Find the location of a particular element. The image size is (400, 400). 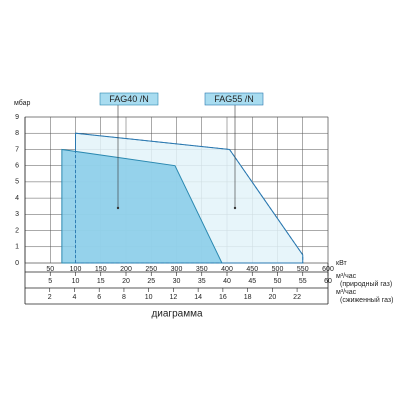

x-tick-label: 45 is located at coordinates (252, 281).